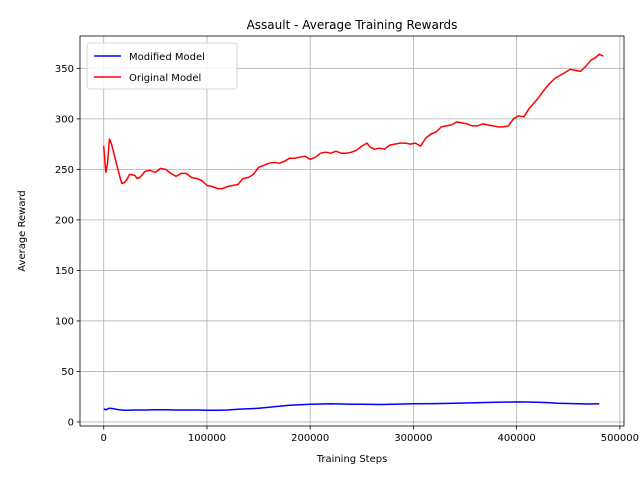 The width and height of the screenshot is (640, 480). Describe the element at coordinates (352, 459) in the screenshot. I see `x-axis-label: Training Steps` at that location.